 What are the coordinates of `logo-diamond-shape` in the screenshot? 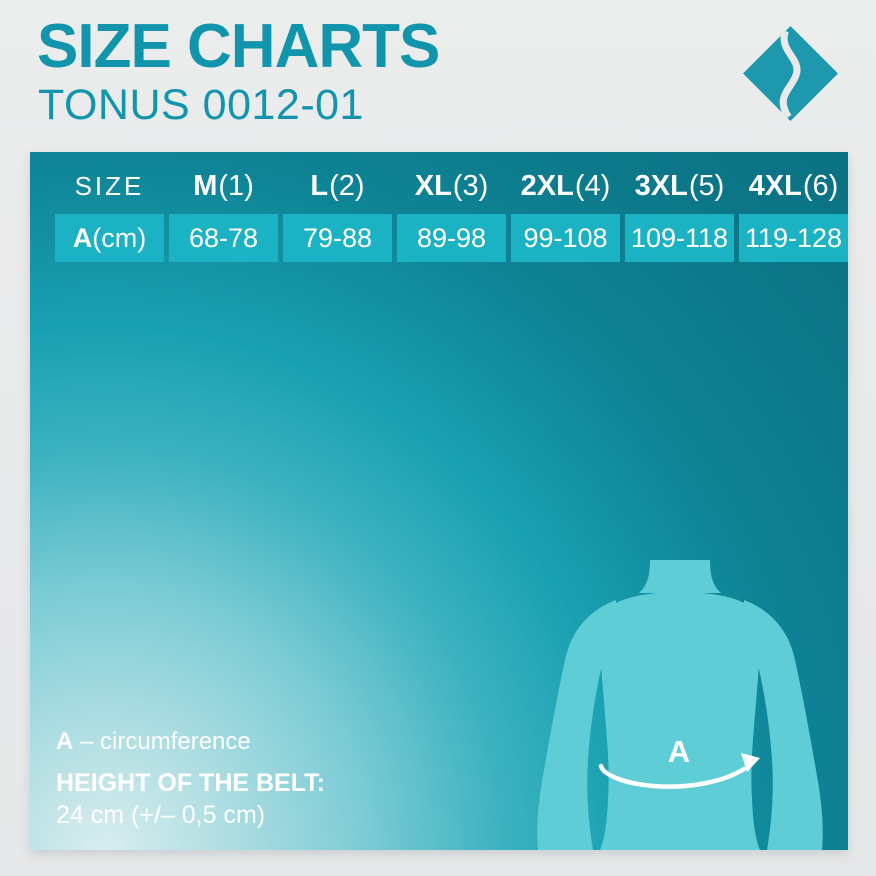 It's located at (790, 73).